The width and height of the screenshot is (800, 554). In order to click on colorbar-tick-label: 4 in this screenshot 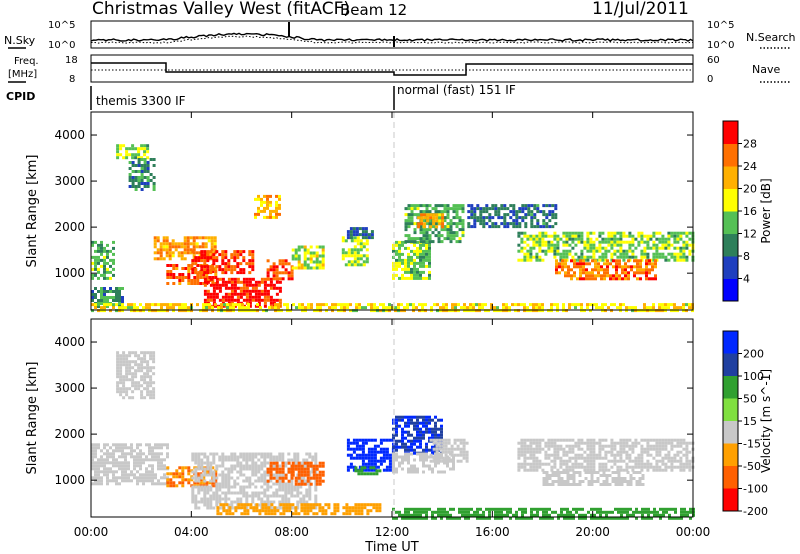, I will do `click(746, 279)`.